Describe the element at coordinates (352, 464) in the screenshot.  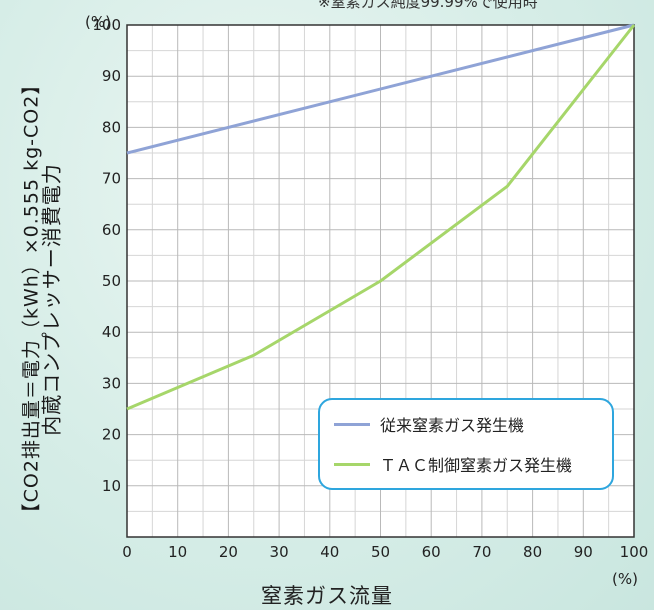
I see `legend-swatch-tac` at that location.